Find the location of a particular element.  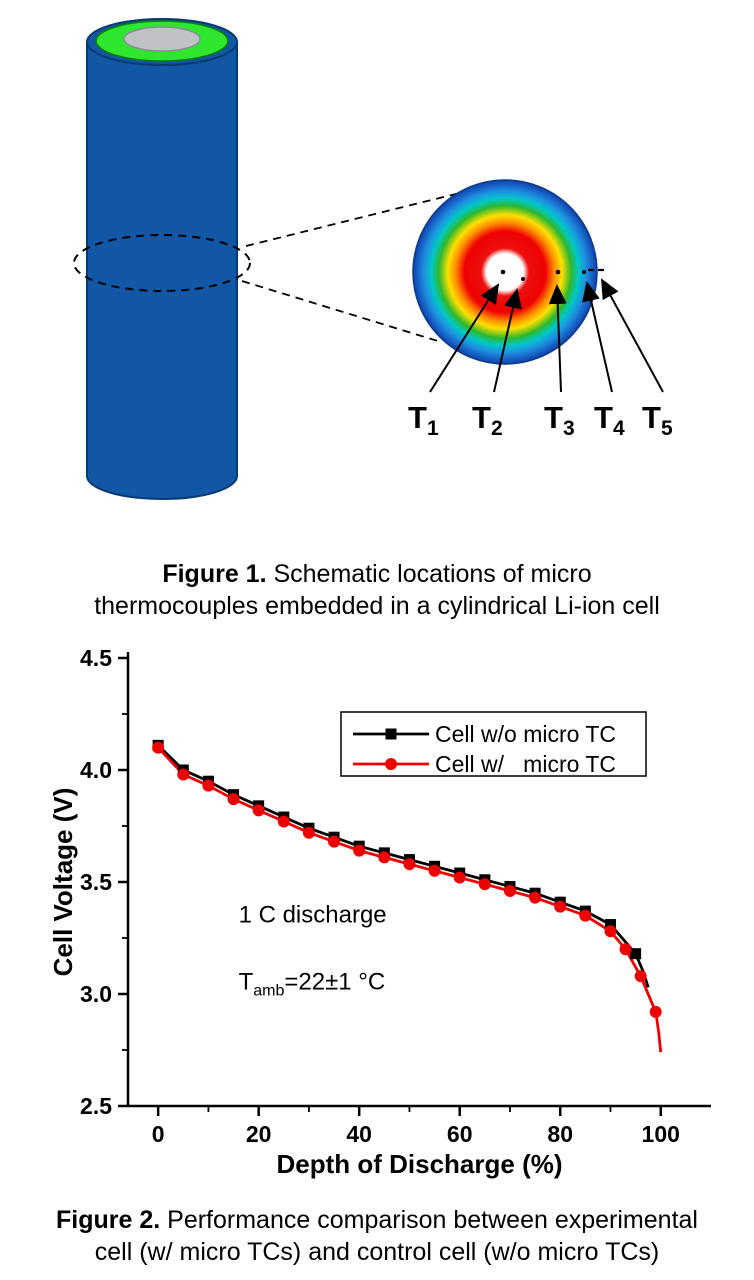

figure1-caption-text-1: Schematic locations of micro is located at coordinates (429, 574).